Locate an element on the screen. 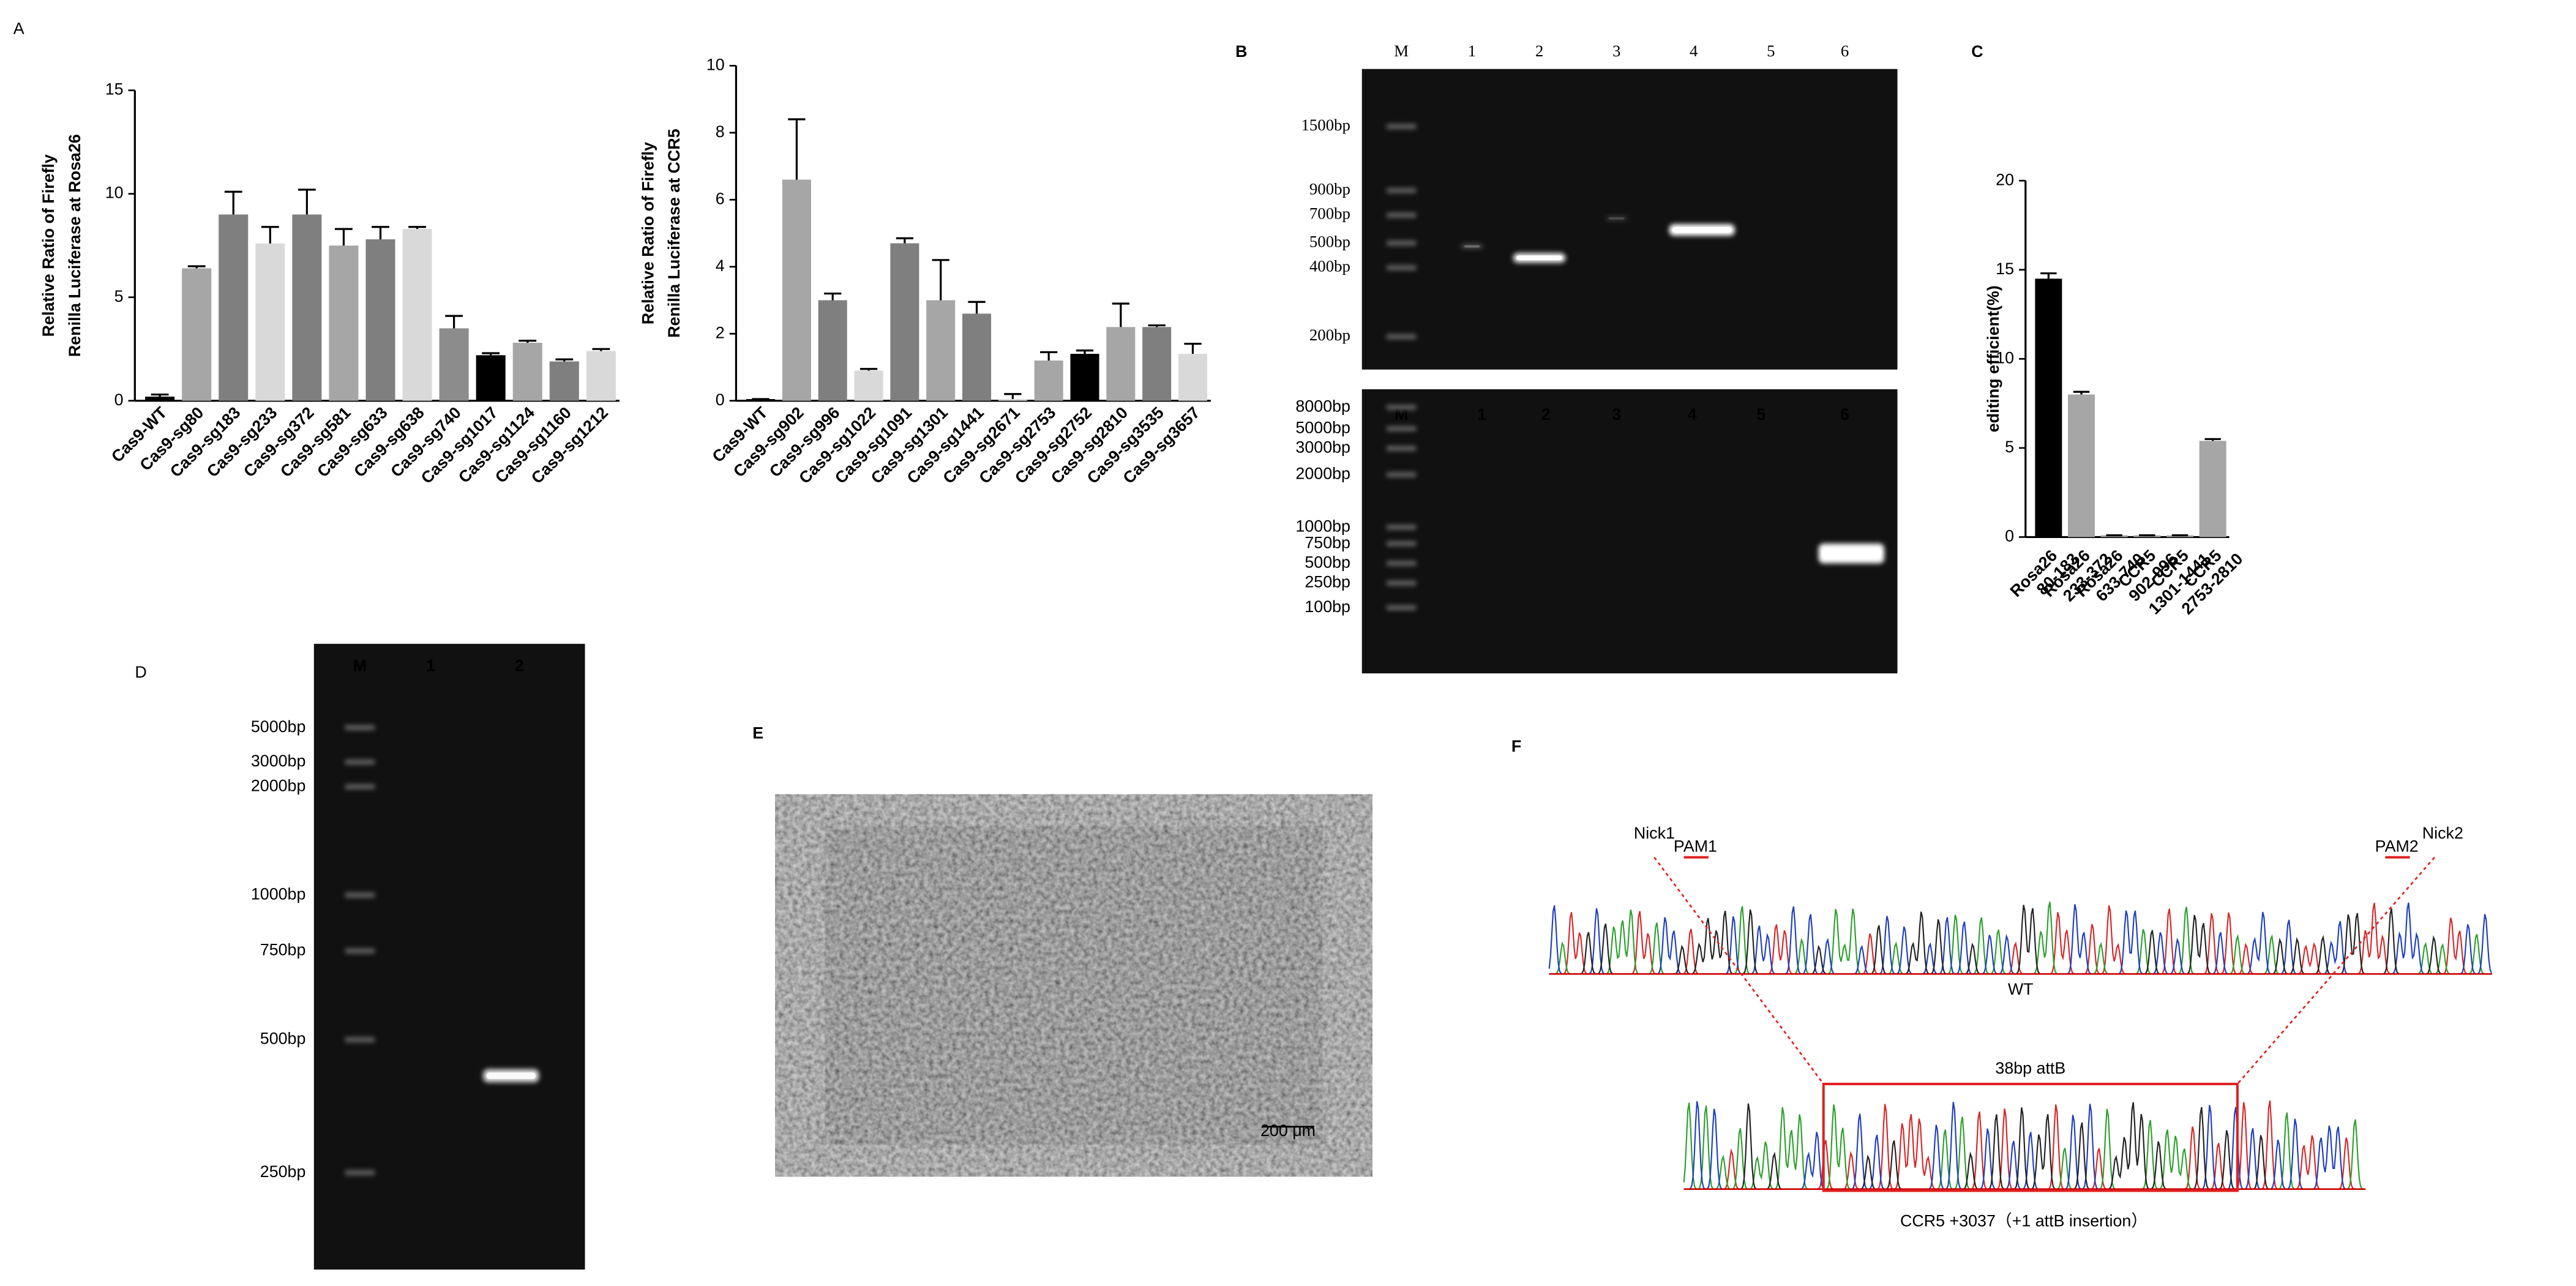 Image resolution: width=2576 pixels, height=1286 pixels. ladder-label: 200bp is located at coordinates (1329, 335).